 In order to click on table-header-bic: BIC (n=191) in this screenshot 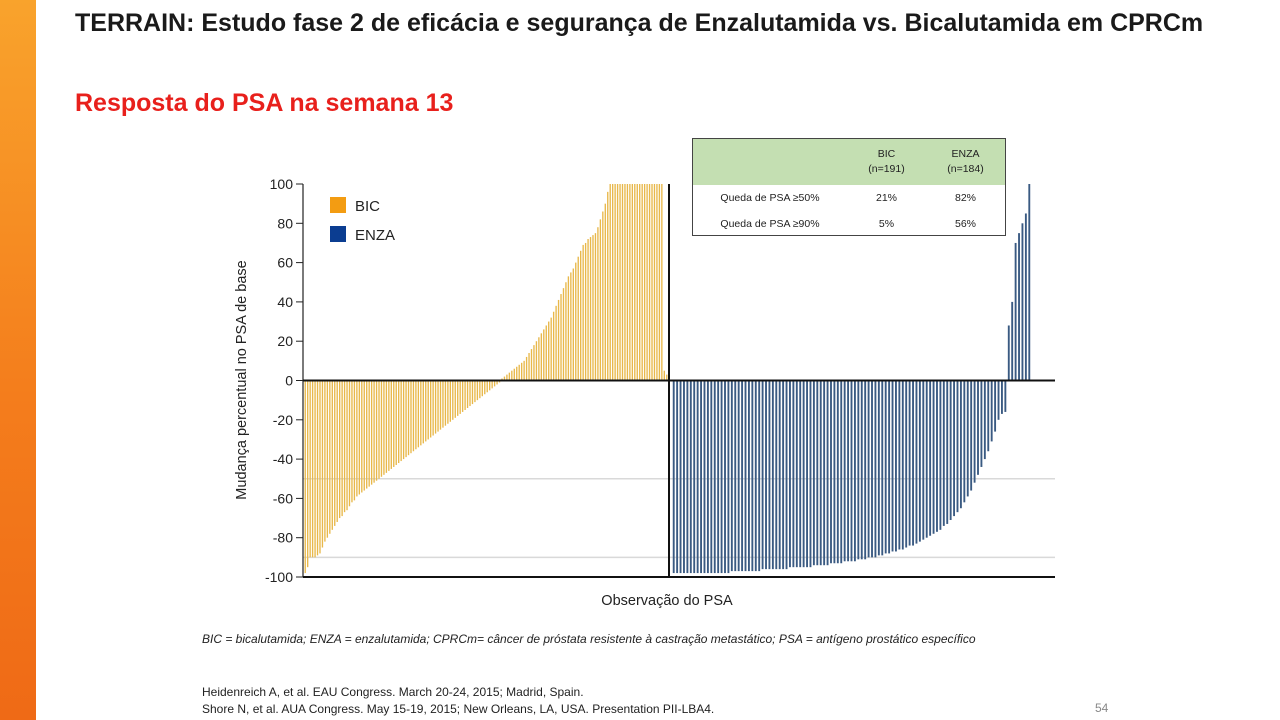, I will do `click(886, 162)`.